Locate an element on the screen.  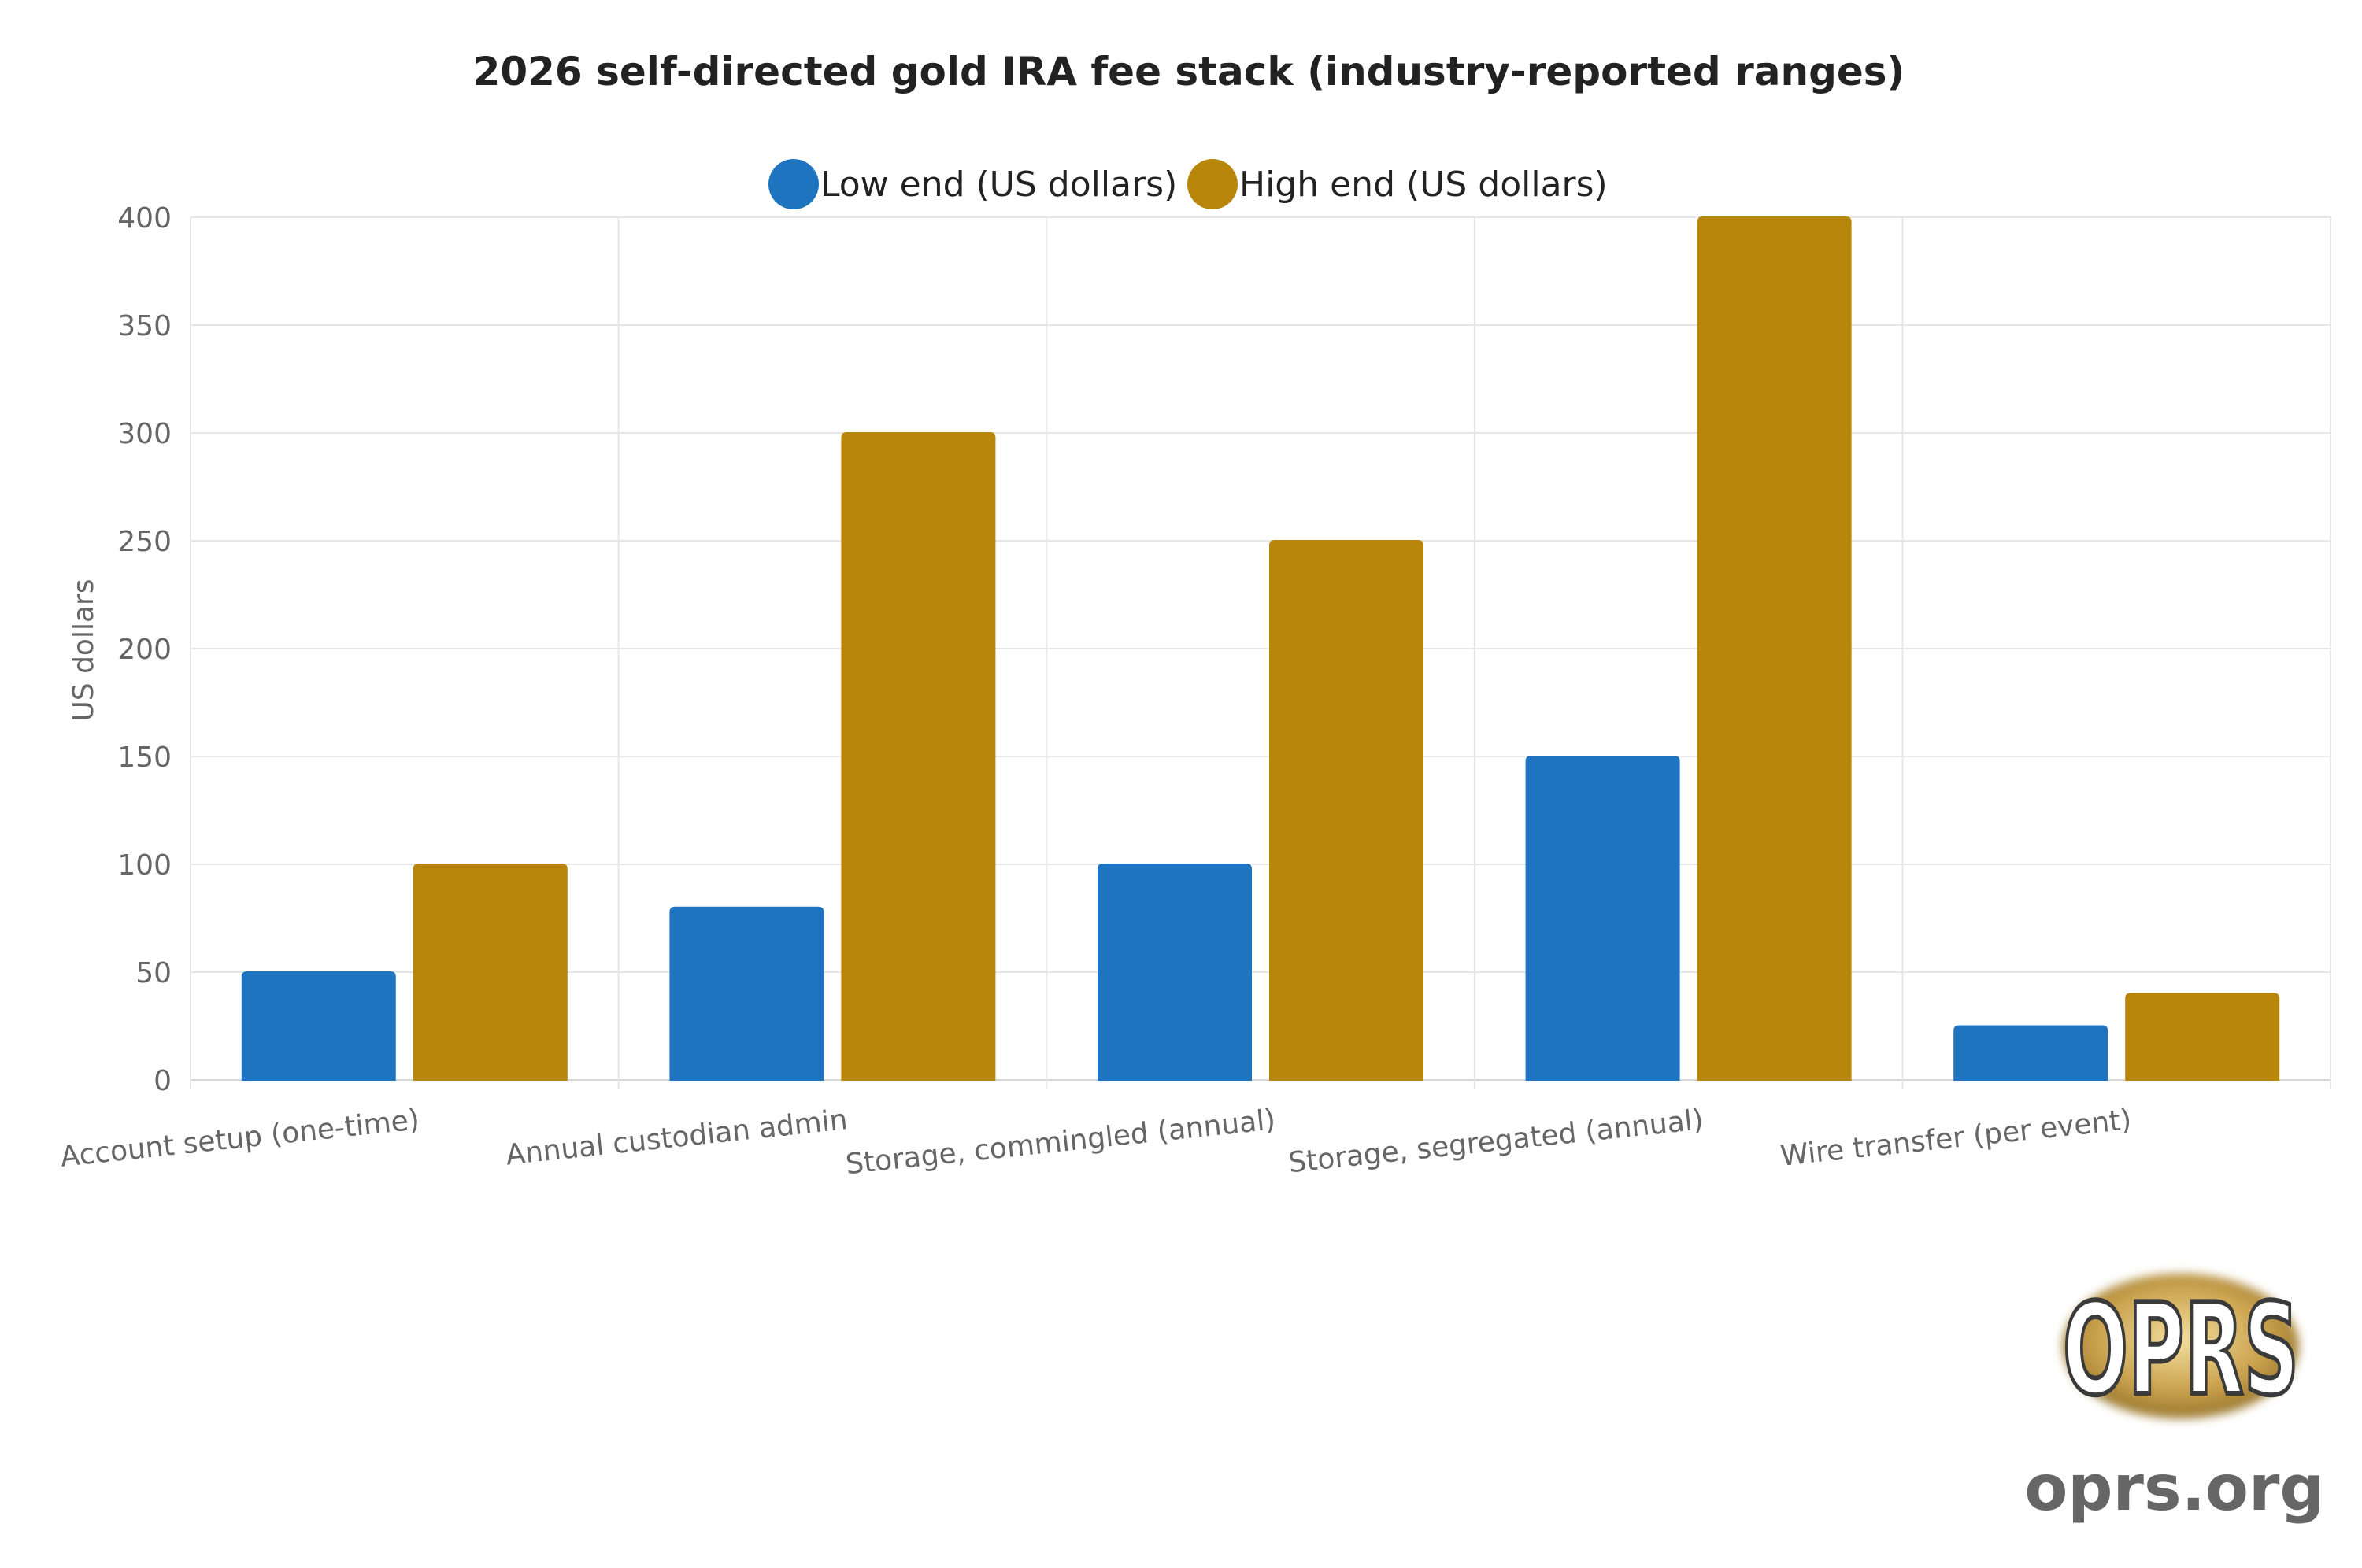
y-axis-title: US dollars is located at coordinates (84, 650).